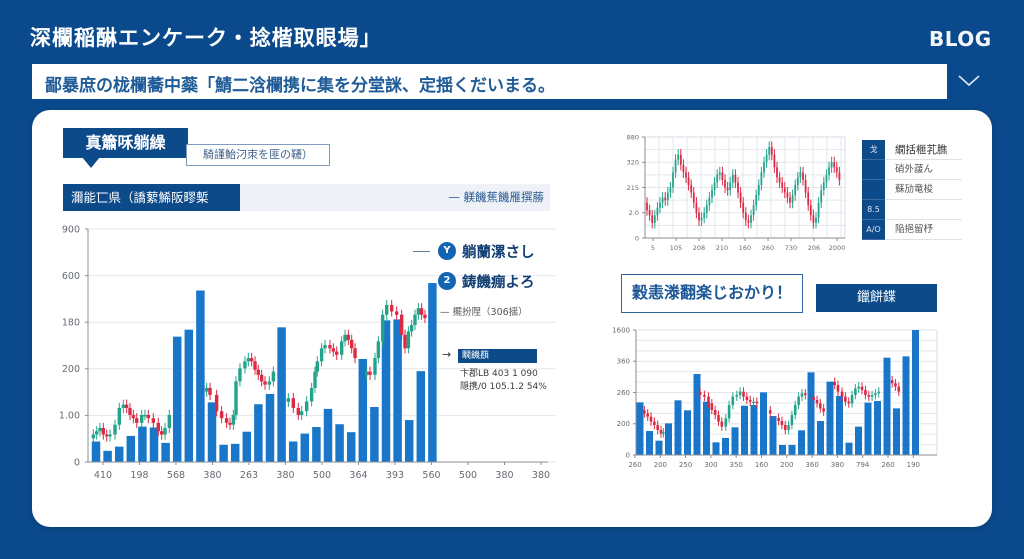 This screenshot has width=1024, height=559. Describe the element at coordinates (71, 276) in the screenshot. I see `y-tick-label: 600` at that location.